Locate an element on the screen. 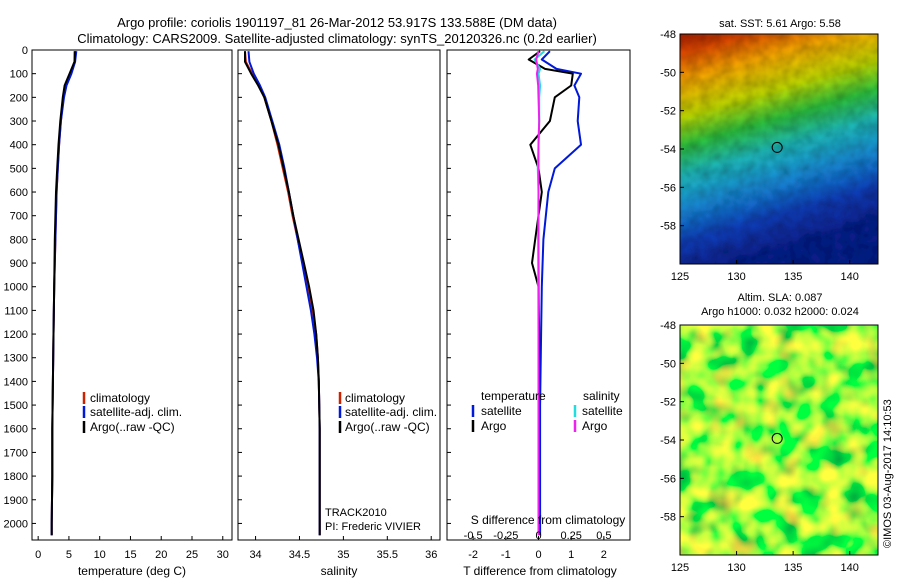 The height and width of the screenshot is (580, 900). depth-tick-label: 600 is located at coordinates (19, 193).